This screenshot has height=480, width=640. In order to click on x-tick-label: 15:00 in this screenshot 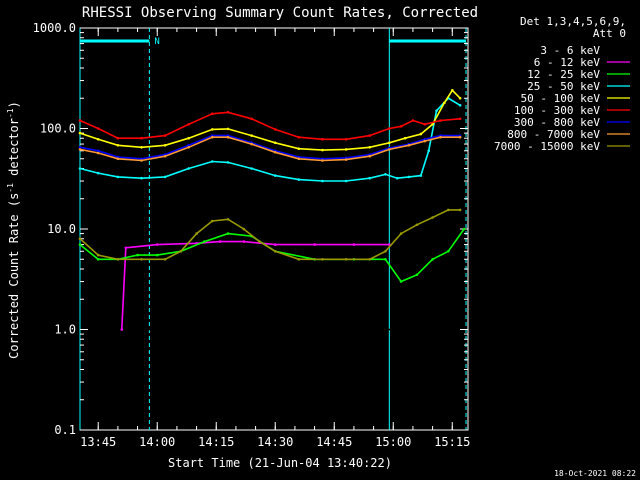, I will do `click(393, 442)`.